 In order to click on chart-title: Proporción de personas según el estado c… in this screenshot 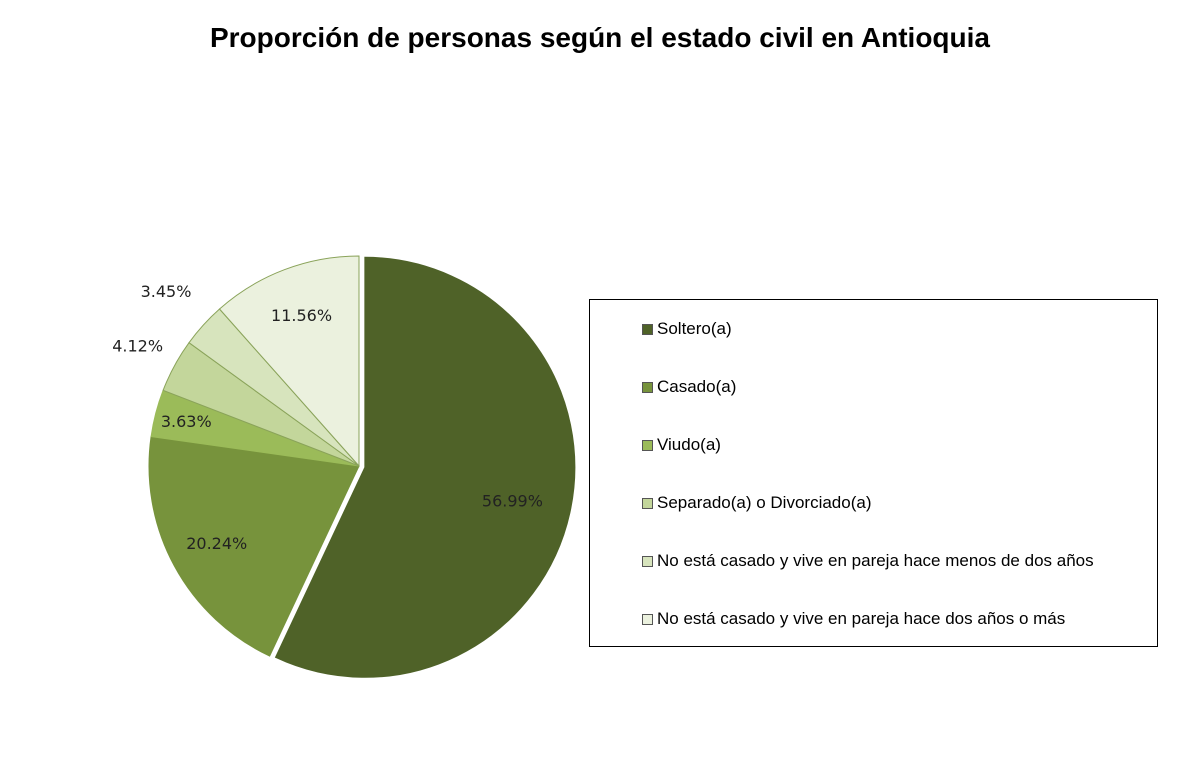, I will do `click(599, 37)`.